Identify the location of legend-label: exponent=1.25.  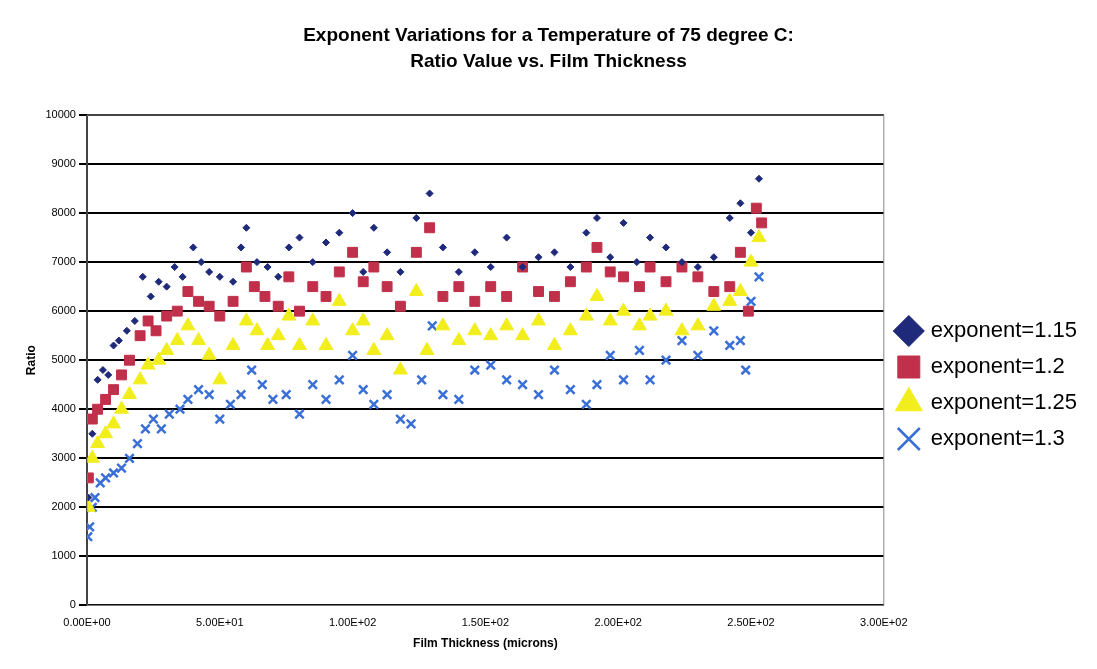
(1004, 402).